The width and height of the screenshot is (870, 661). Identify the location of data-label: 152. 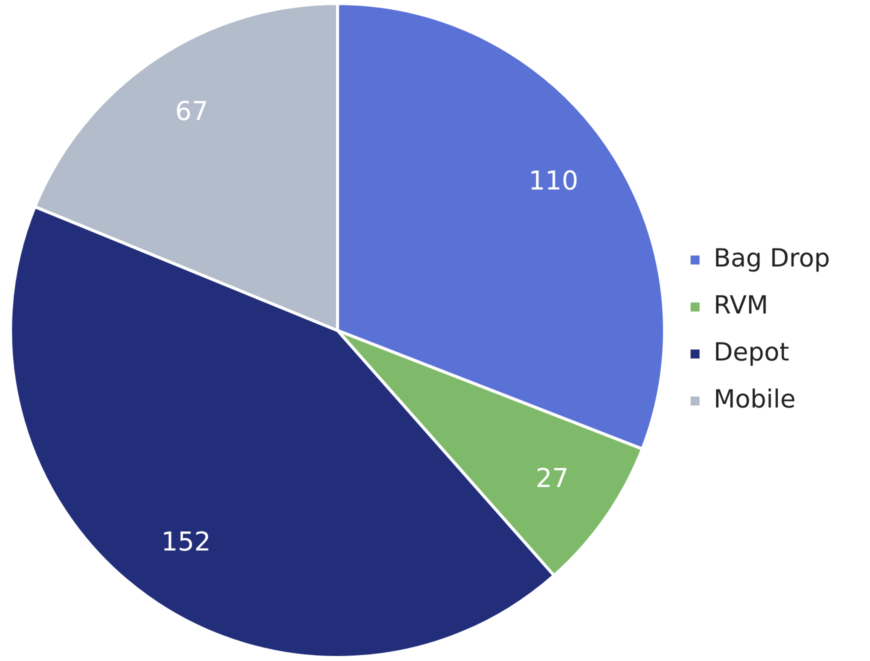
(186, 543).